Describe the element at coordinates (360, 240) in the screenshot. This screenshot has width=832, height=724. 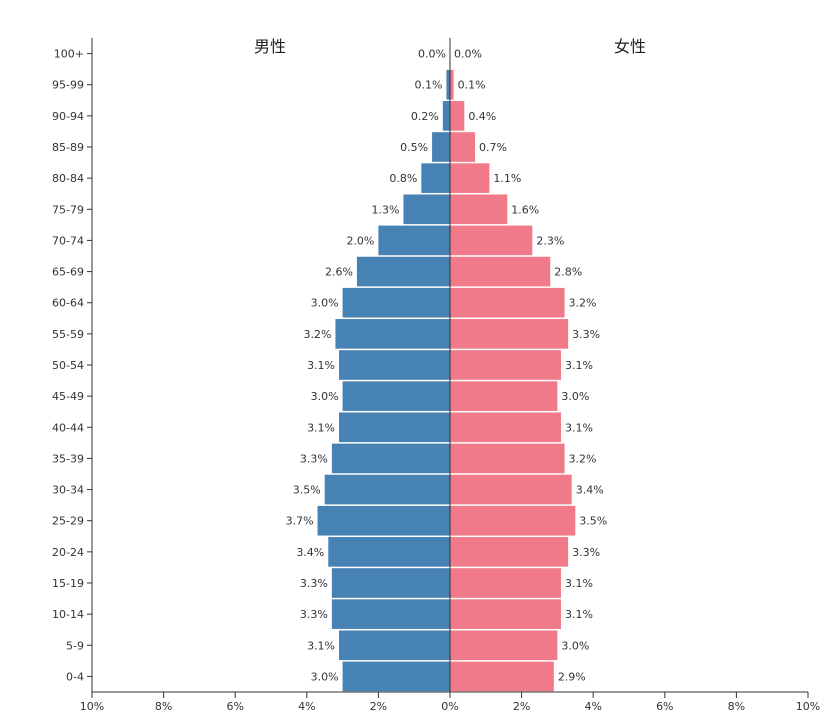
I see `label-male-70-74: 2.0%` at that location.